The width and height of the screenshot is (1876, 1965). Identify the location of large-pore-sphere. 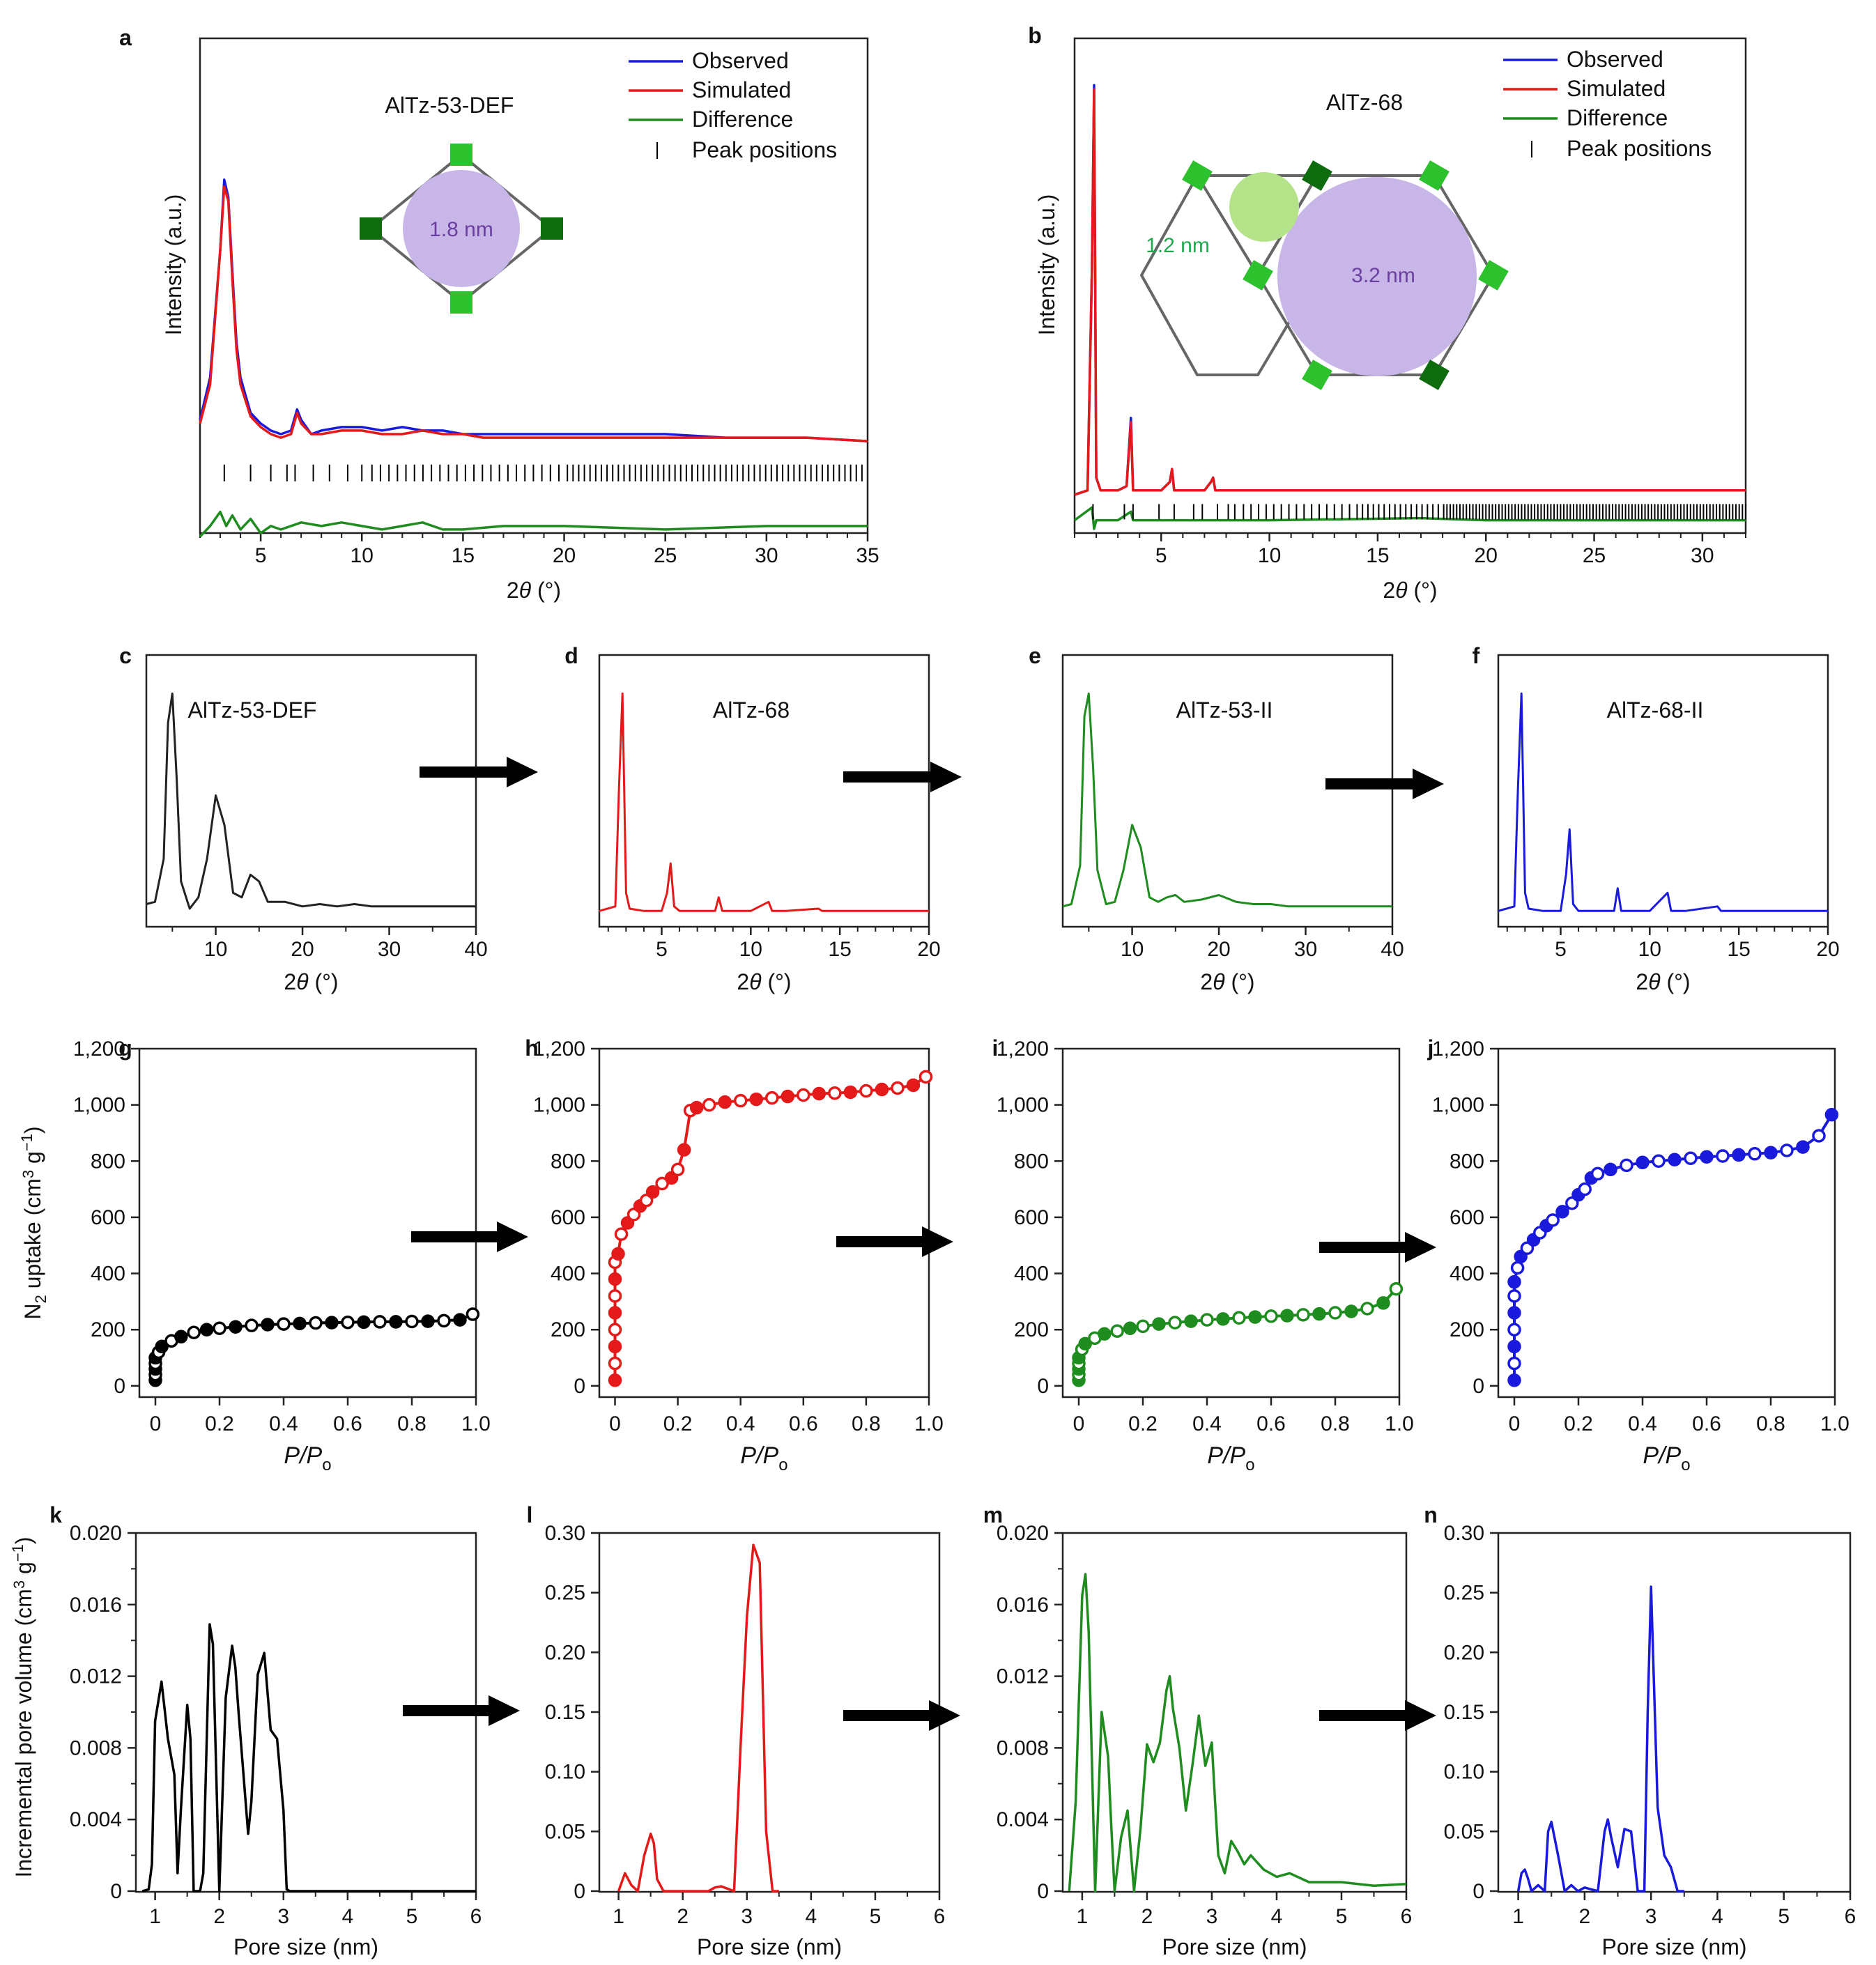
(1377, 276).